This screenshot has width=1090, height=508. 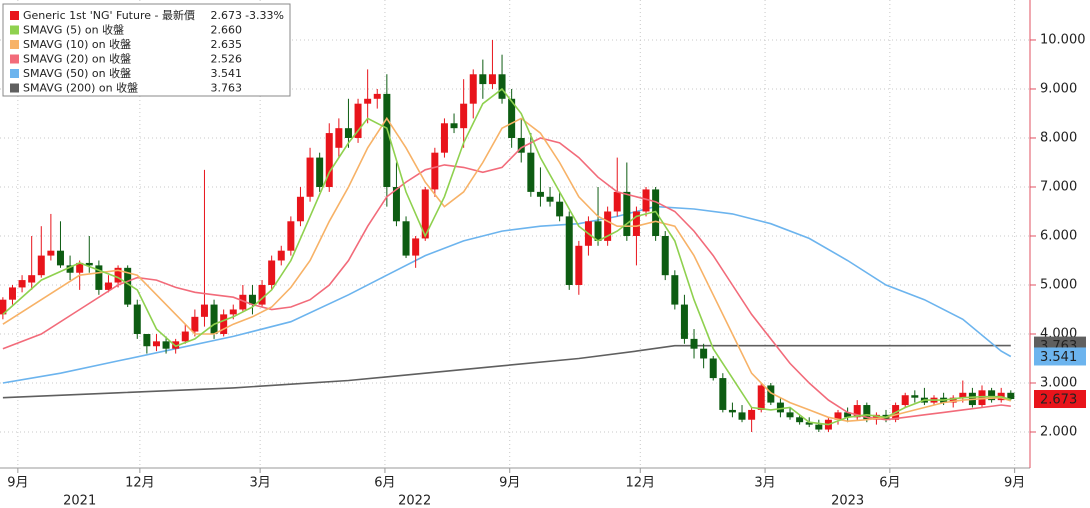 I want to click on legend-box, so click(x=146, y=50).